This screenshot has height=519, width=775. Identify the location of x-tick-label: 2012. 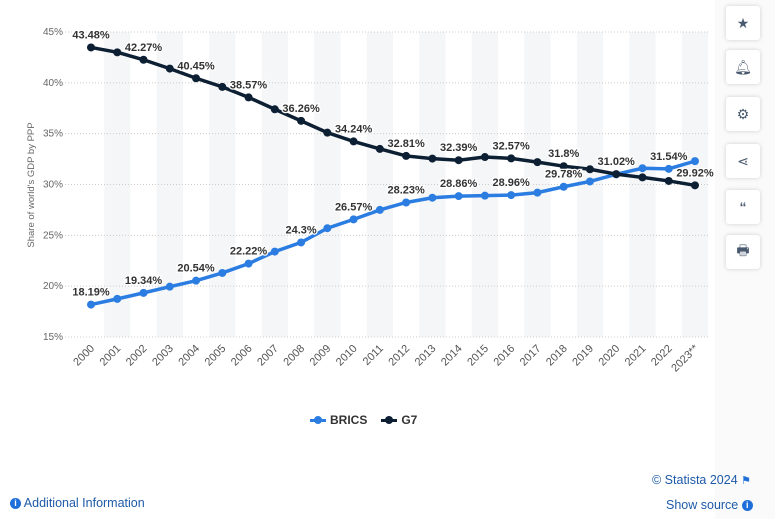
(399, 356).